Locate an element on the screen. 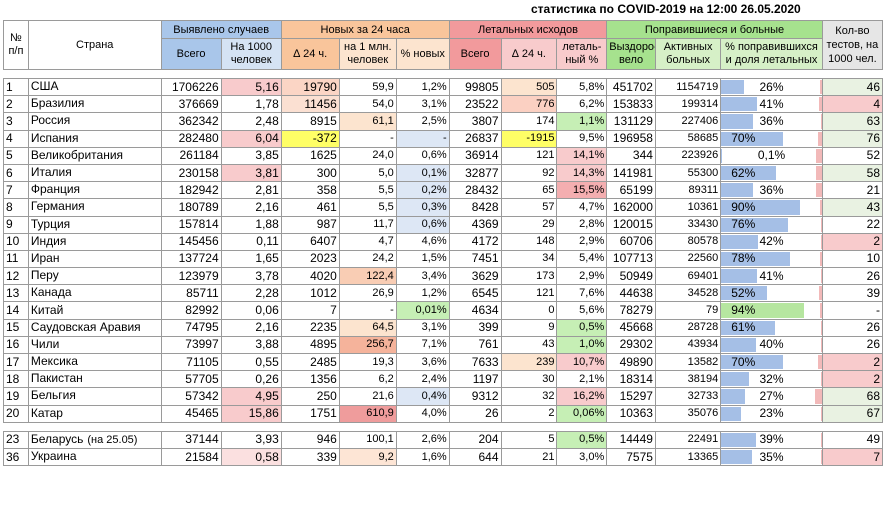 Image resolution: width=884 pixels, height=508 pixels. country-cell: Испания is located at coordinates (94, 138).